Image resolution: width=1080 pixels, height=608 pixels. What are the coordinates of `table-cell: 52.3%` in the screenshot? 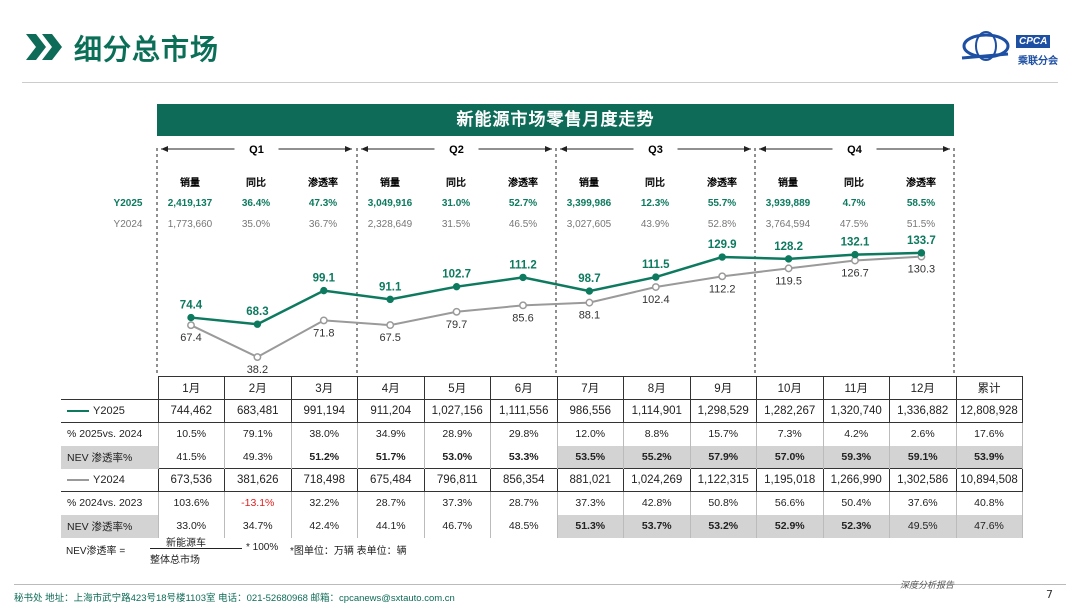 It's located at (856, 526).